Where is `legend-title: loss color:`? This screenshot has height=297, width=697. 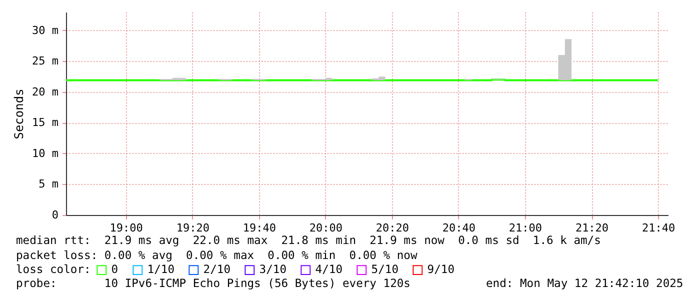 legend-title: loss color: is located at coordinates (53, 269).